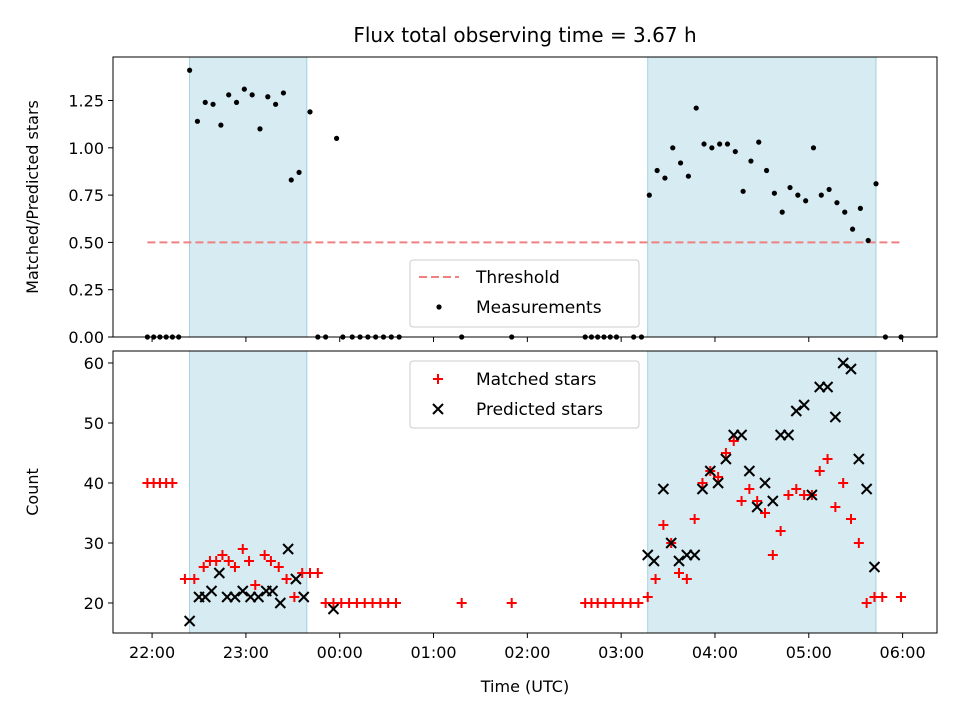 This screenshot has height=724, width=960. Describe the element at coordinates (86, 337) in the screenshot. I see `y-tick-label: 0.00` at that location.